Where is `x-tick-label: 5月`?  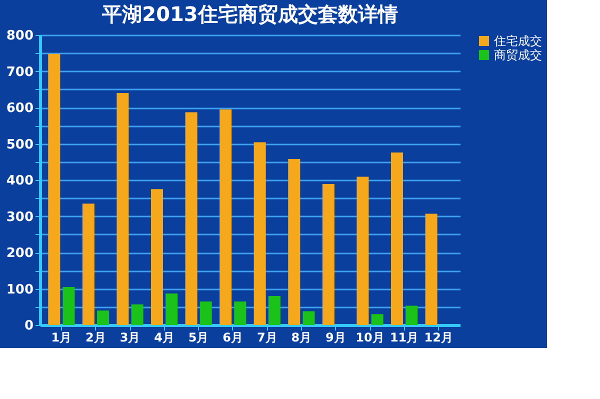 x-tick-label: 5月 is located at coordinates (198, 337).